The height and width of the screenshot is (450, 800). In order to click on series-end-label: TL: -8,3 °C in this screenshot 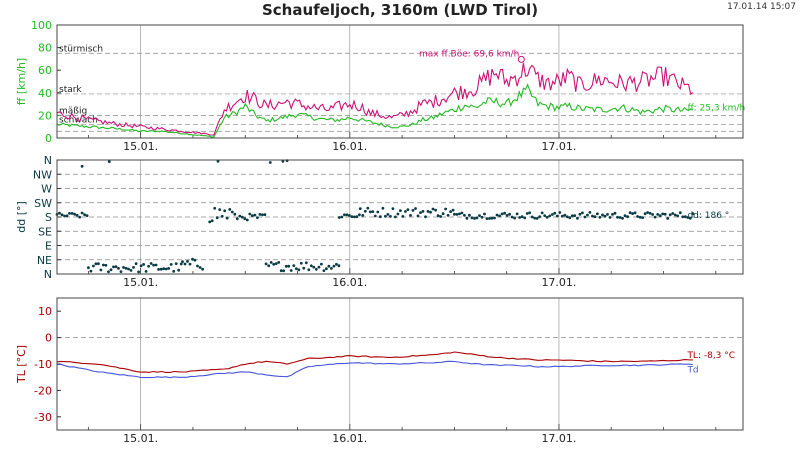, I will do `click(710, 356)`.